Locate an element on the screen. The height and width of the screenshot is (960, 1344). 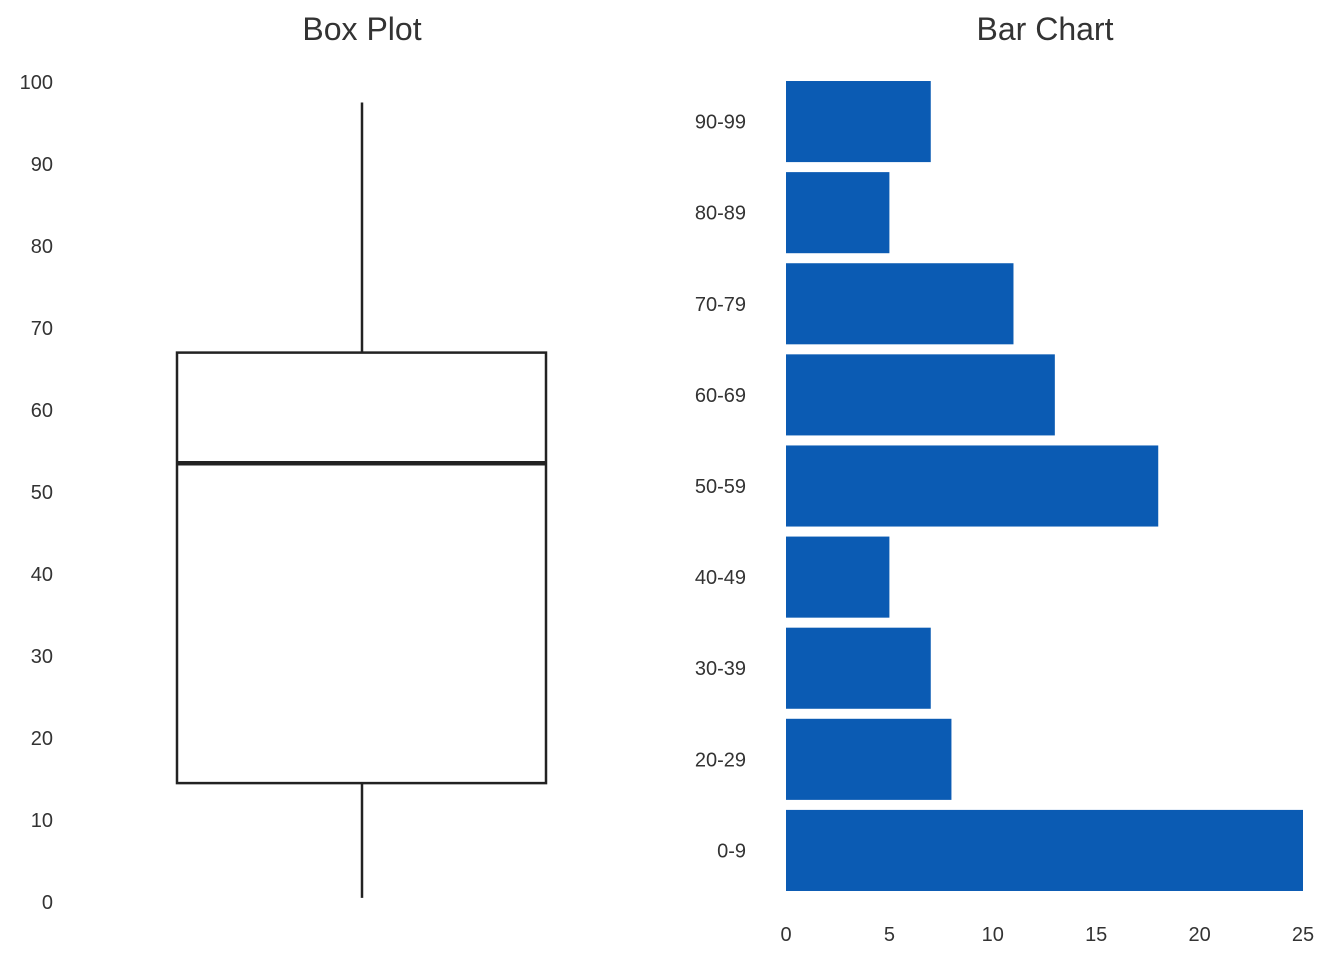
box-y-tick-label: 100 is located at coordinates (36, 83).